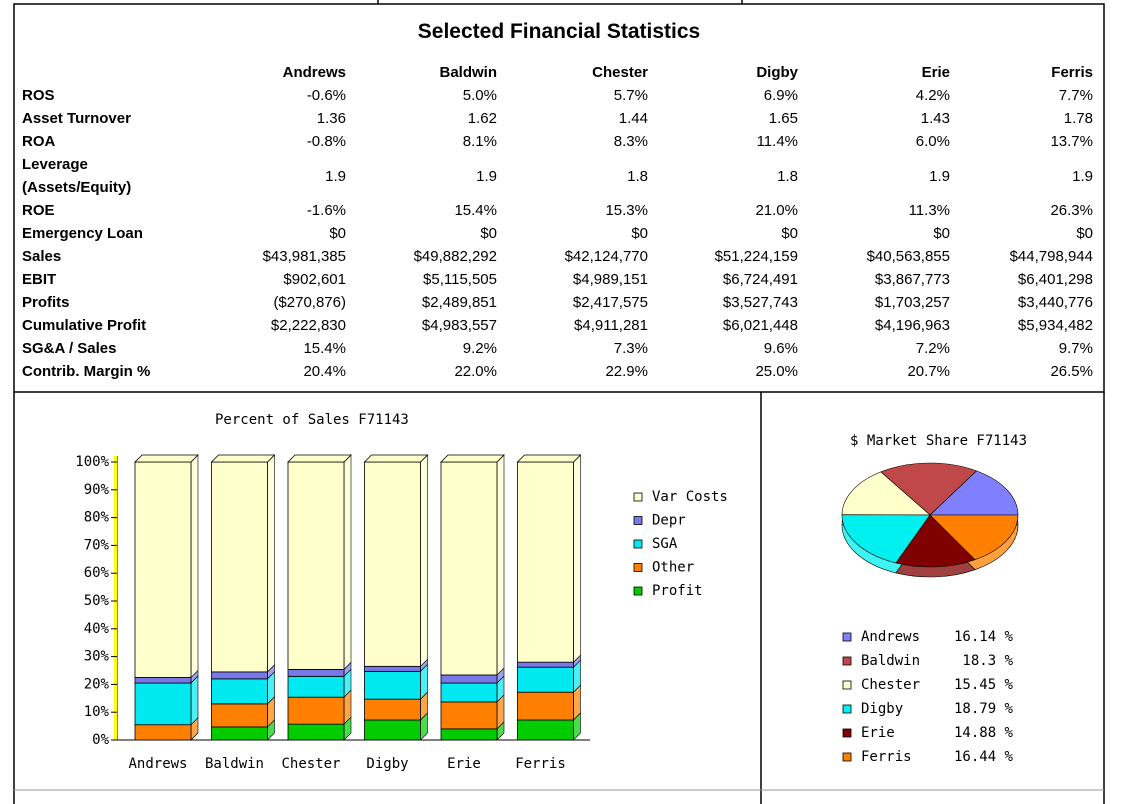  Describe the element at coordinates (77, 176) in the screenshot. I see `row-label: Leverage (Assets/Equity)` at that location.